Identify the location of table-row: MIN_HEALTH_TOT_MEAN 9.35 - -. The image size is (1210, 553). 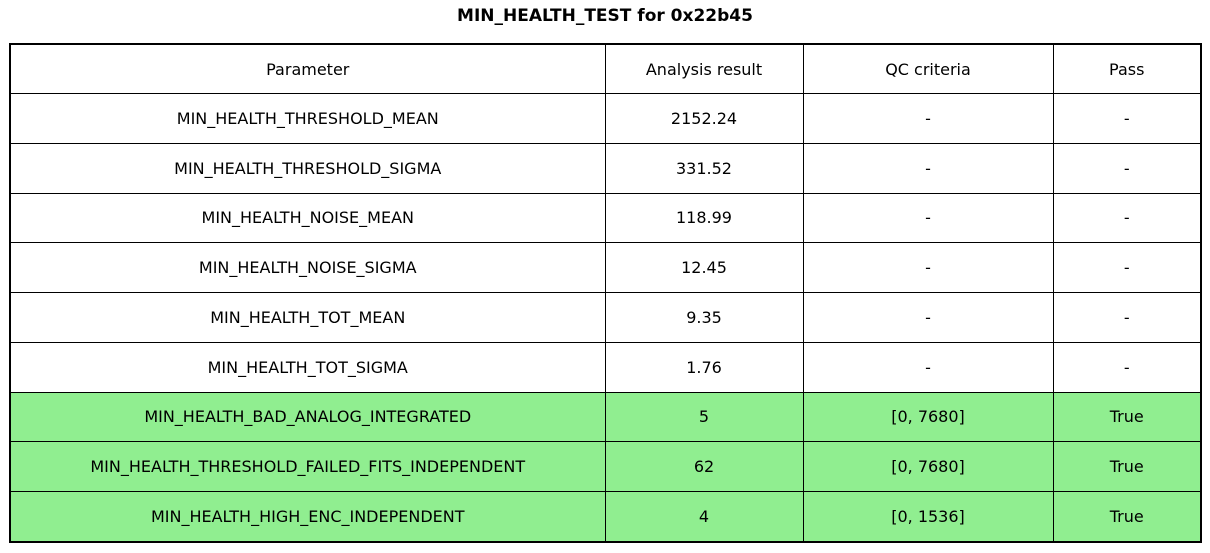
(605, 317).